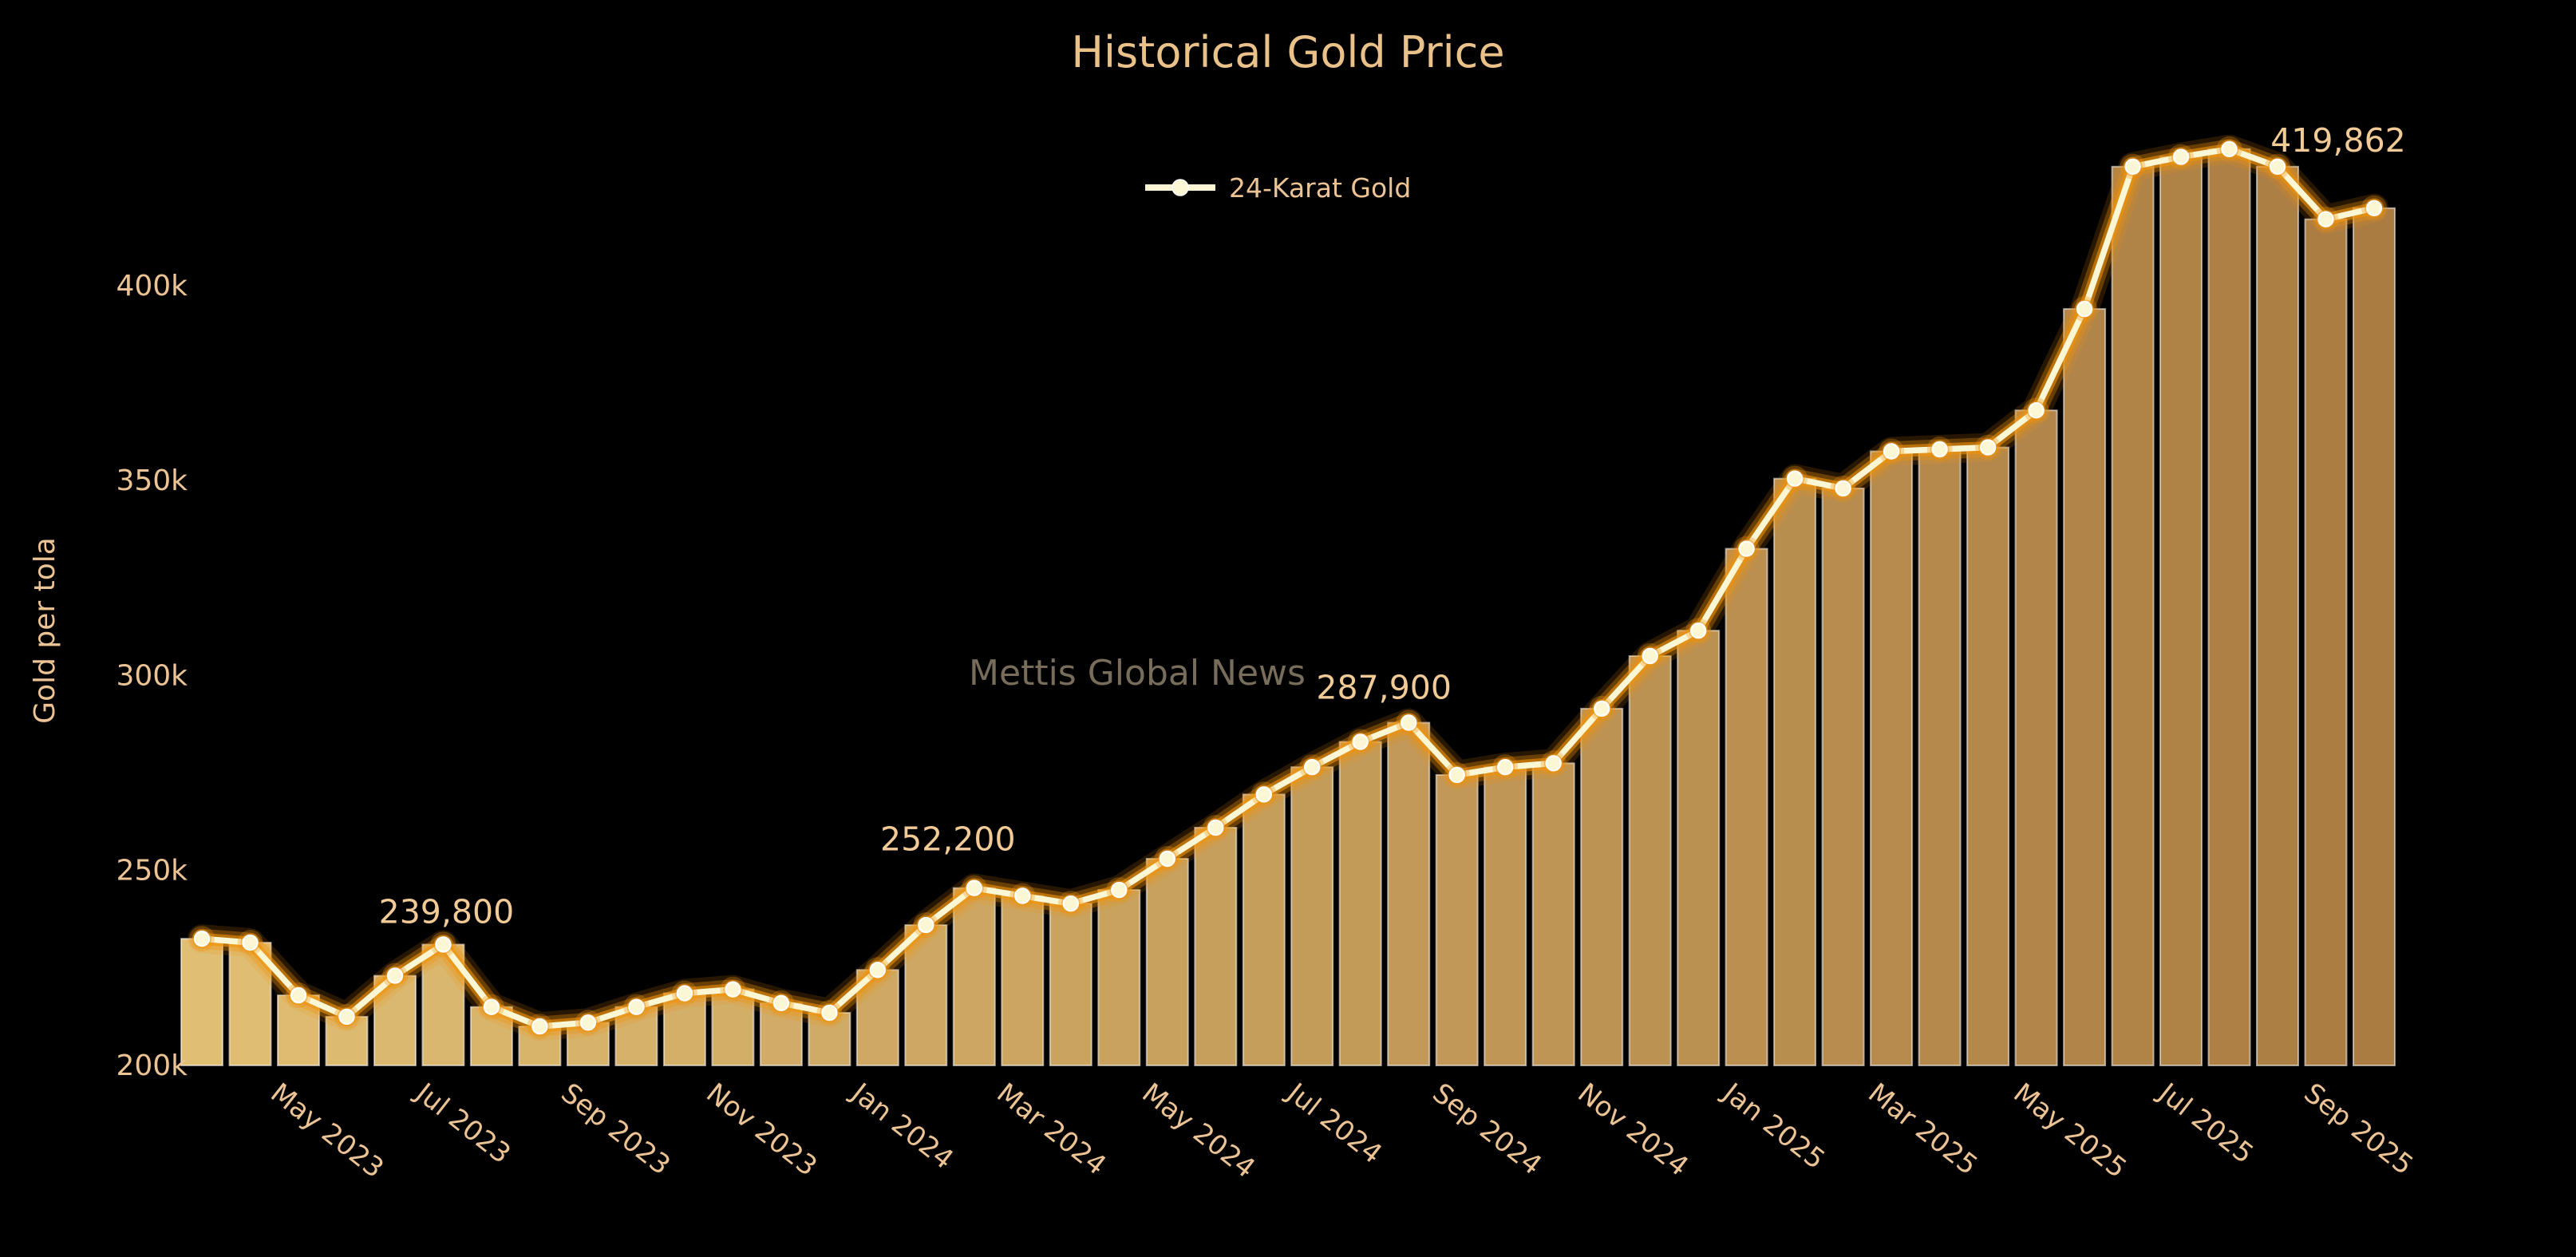  Describe the element at coordinates (1632, 1130) in the screenshot. I see `x-tick-label: Nov 2024` at that location.